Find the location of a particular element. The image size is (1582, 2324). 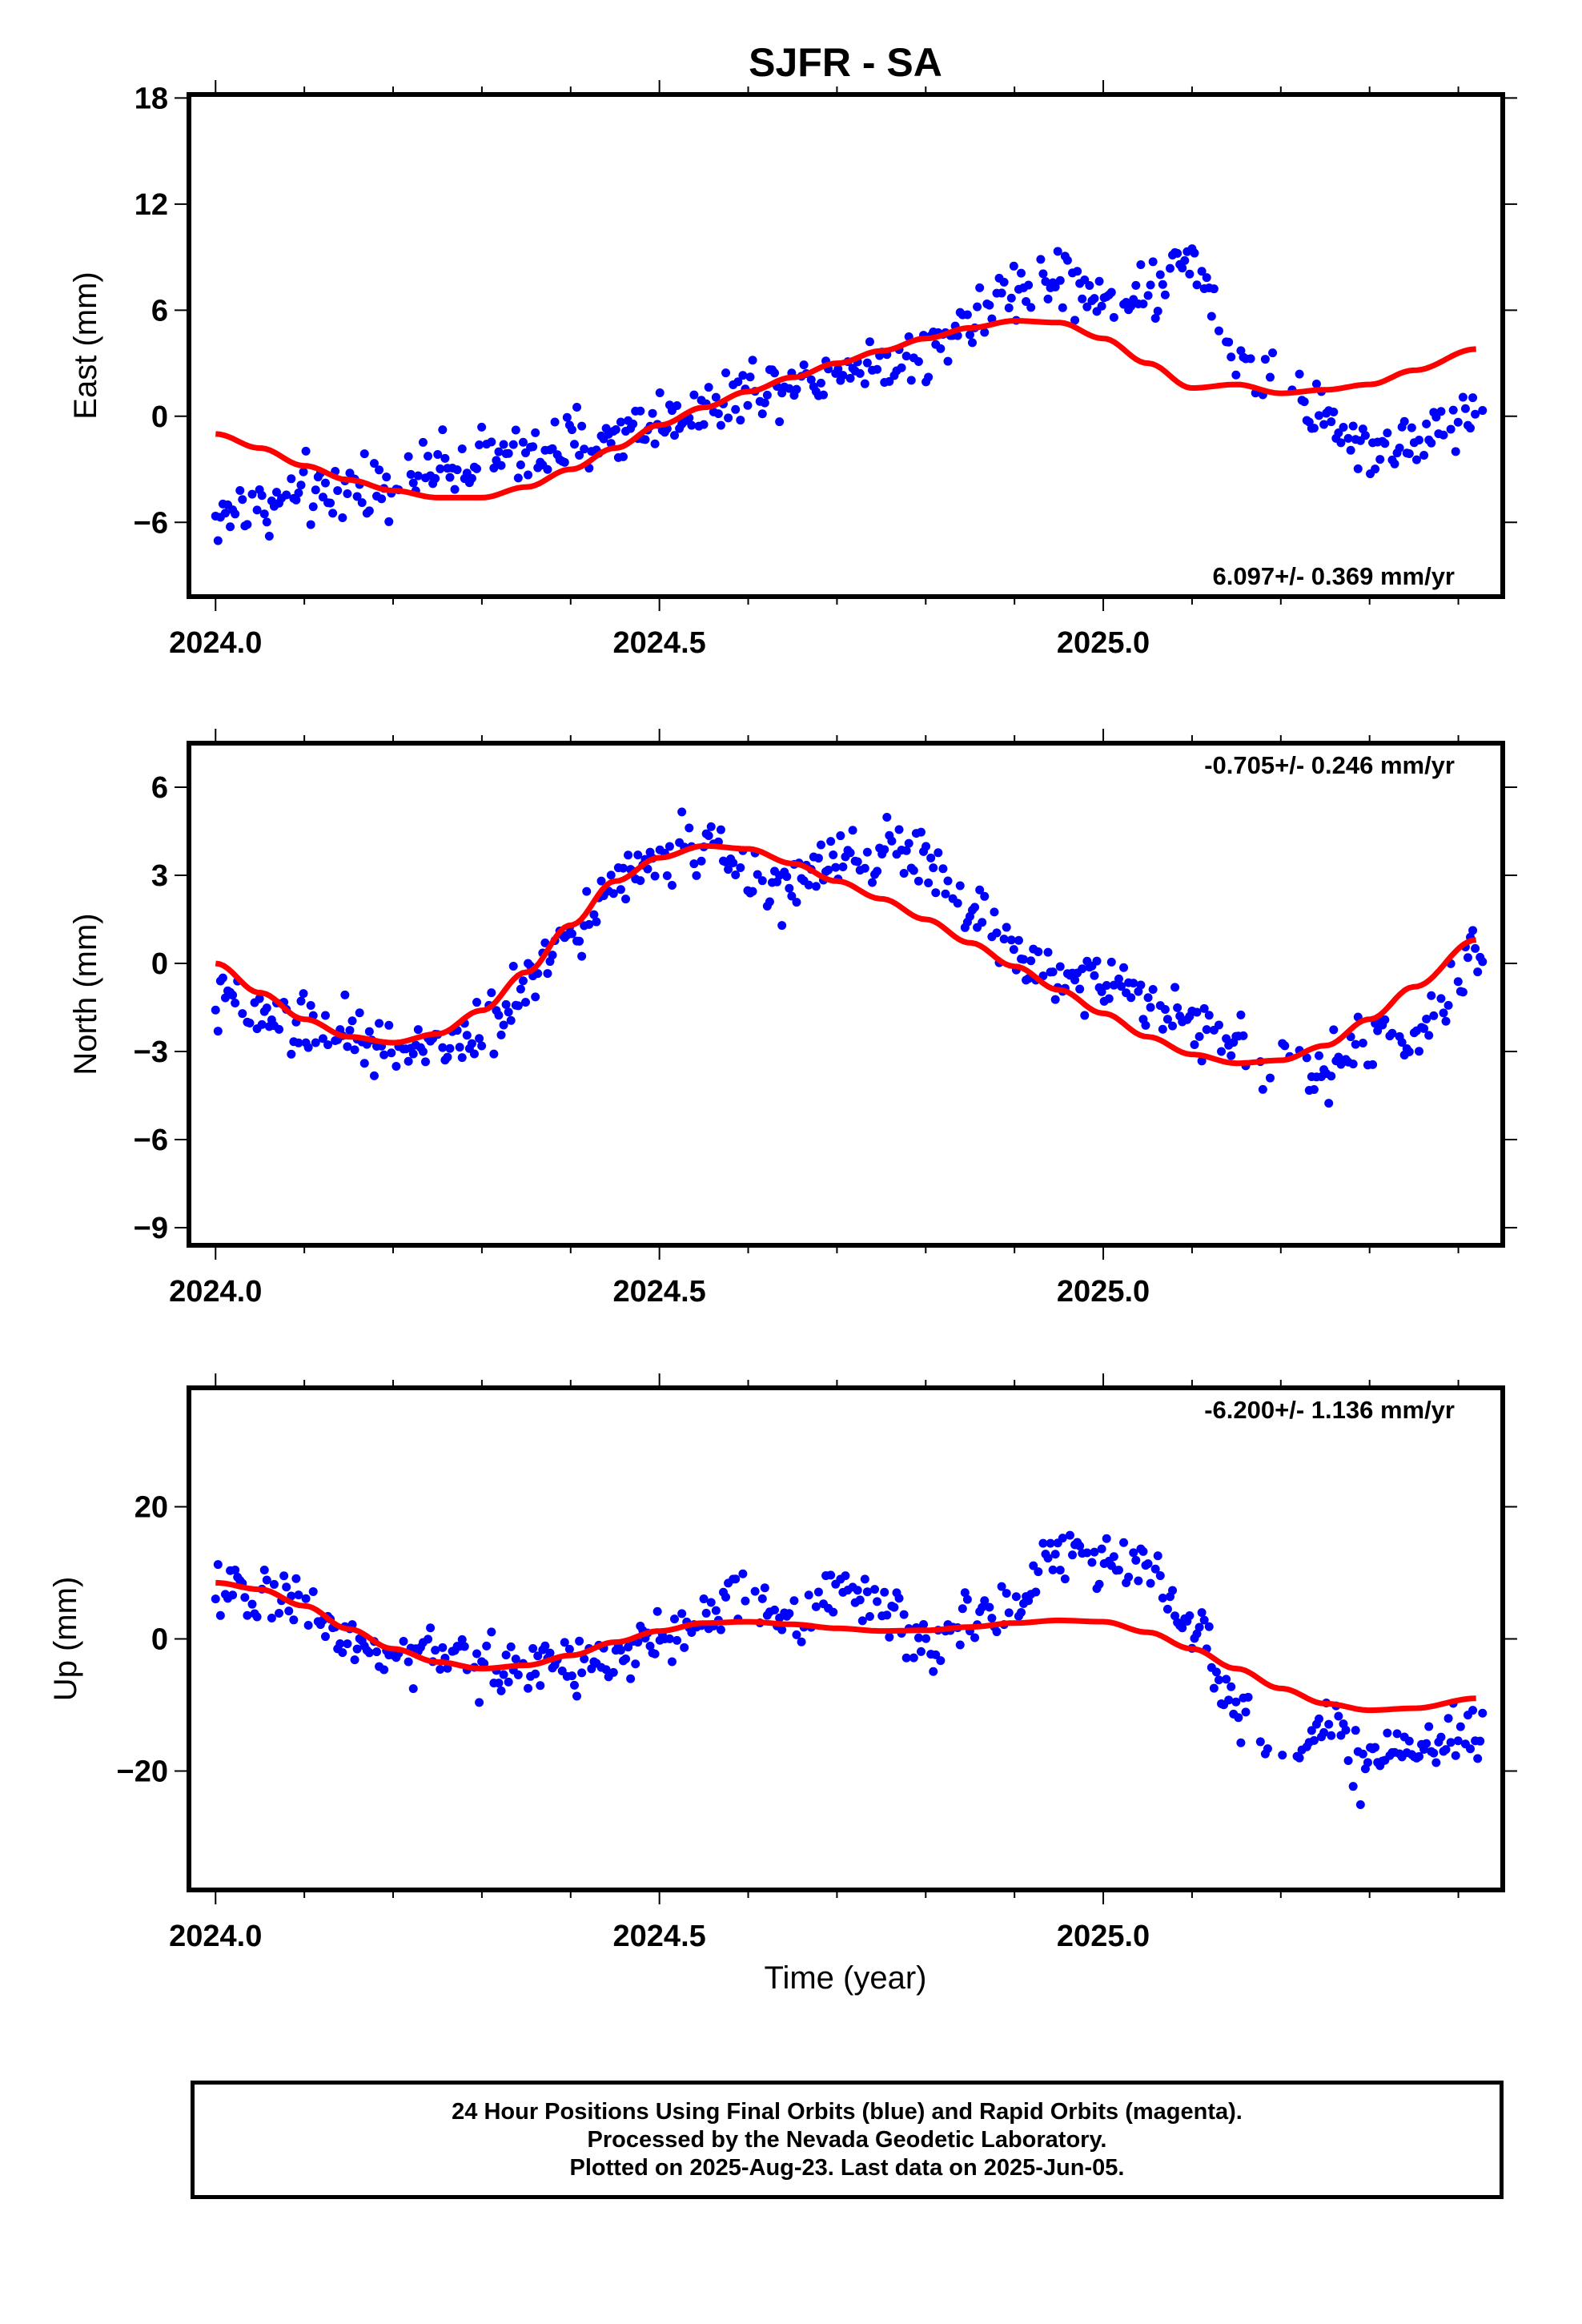

fit-curve is located at coordinates (846, 954).